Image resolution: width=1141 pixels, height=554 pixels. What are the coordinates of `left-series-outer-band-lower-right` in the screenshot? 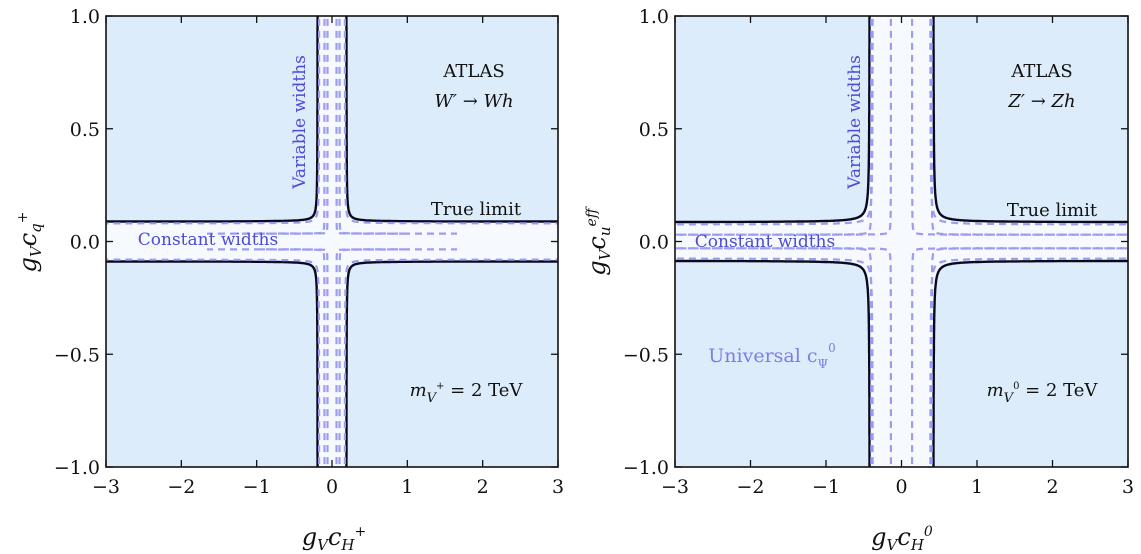 It's located at (450, 362).